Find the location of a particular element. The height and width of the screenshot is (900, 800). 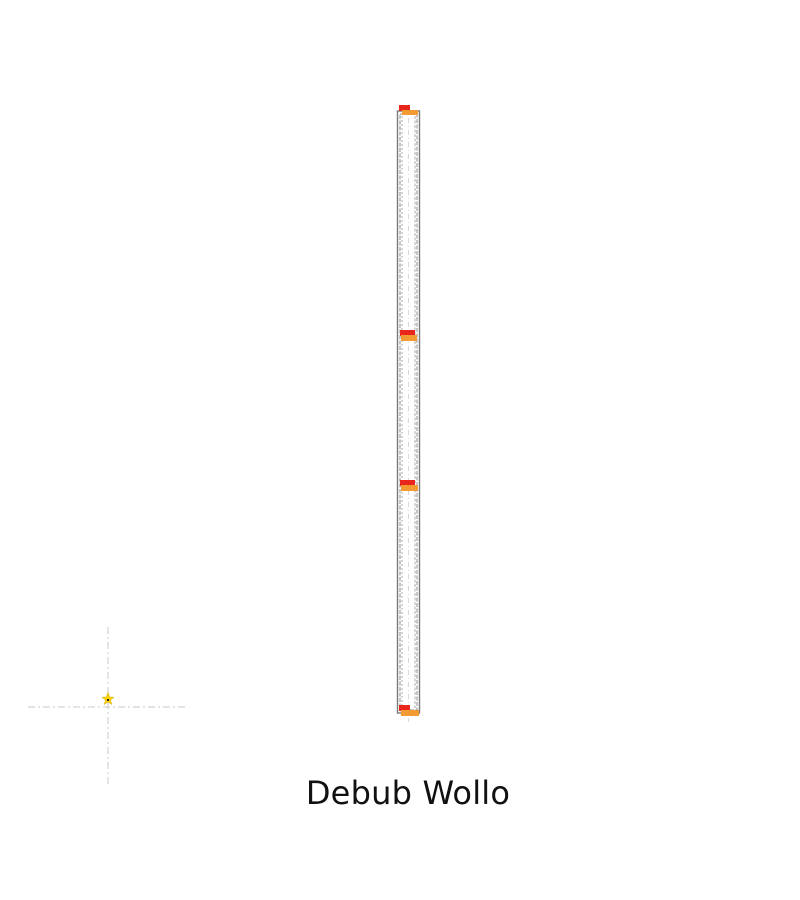

star-icon is located at coordinates (108, 698).